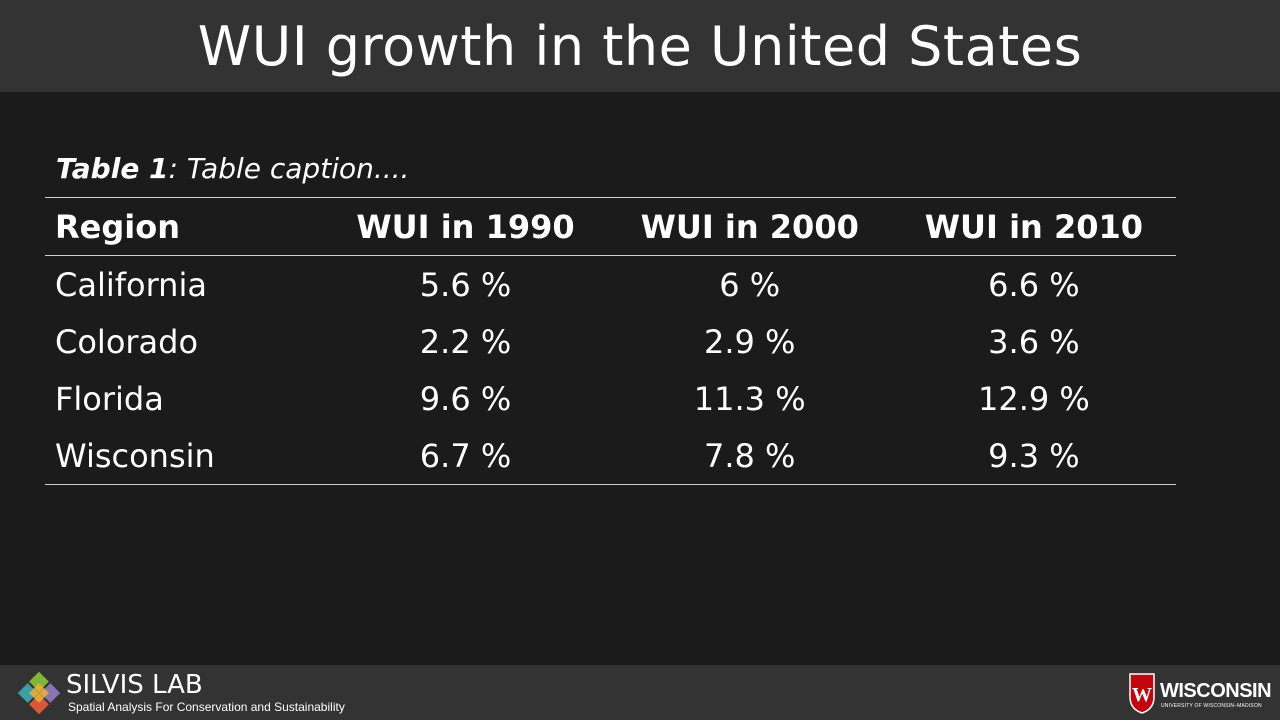  What do you see at coordinates (1034, 341) in the screenshot?
I see `cell-wui-2010: 3.6 %` at bounding box center [1034, 341].